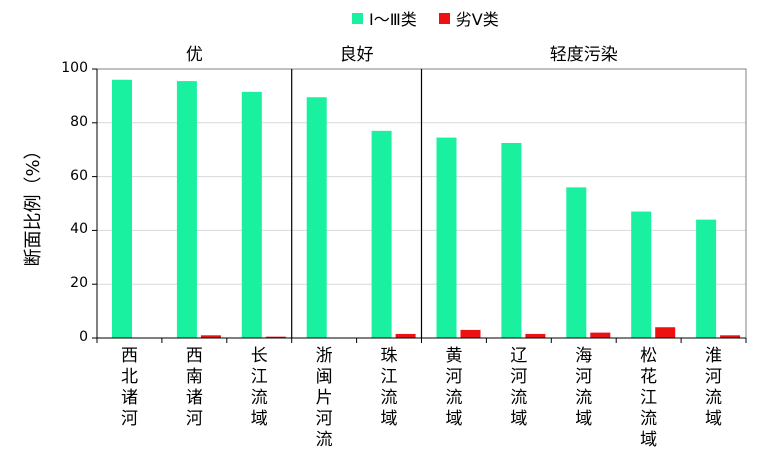  What do you see at coordinates (649, 398) in the screenshot?
I see `x-tick-label-8: 松花江流域` at bounding box center [649, 398].